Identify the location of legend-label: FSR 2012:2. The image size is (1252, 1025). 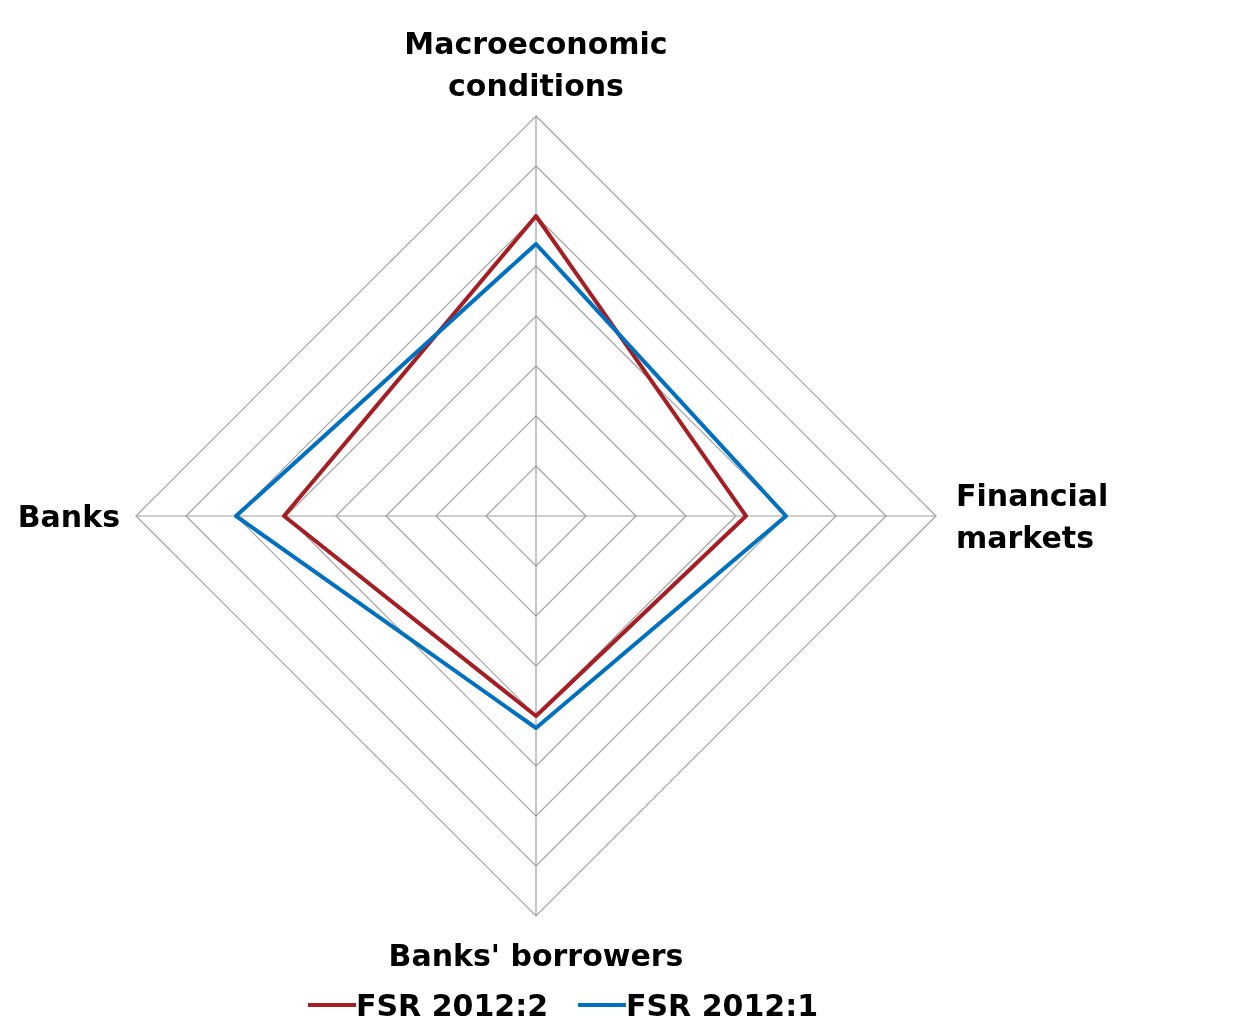
(452, 1005).